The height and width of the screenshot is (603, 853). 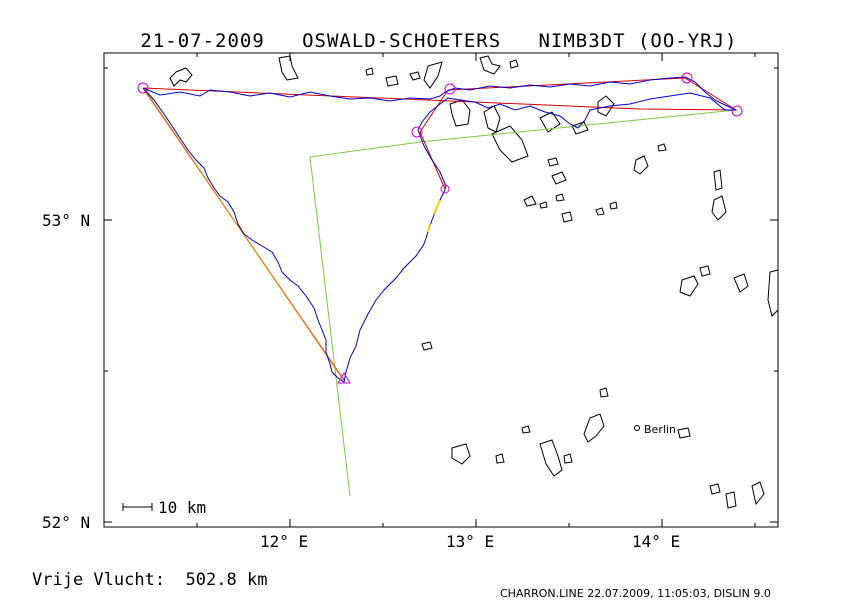 I want to click on distance-summary: Vrije Vlucht: 502.8 km, so click(x=149, y=580).